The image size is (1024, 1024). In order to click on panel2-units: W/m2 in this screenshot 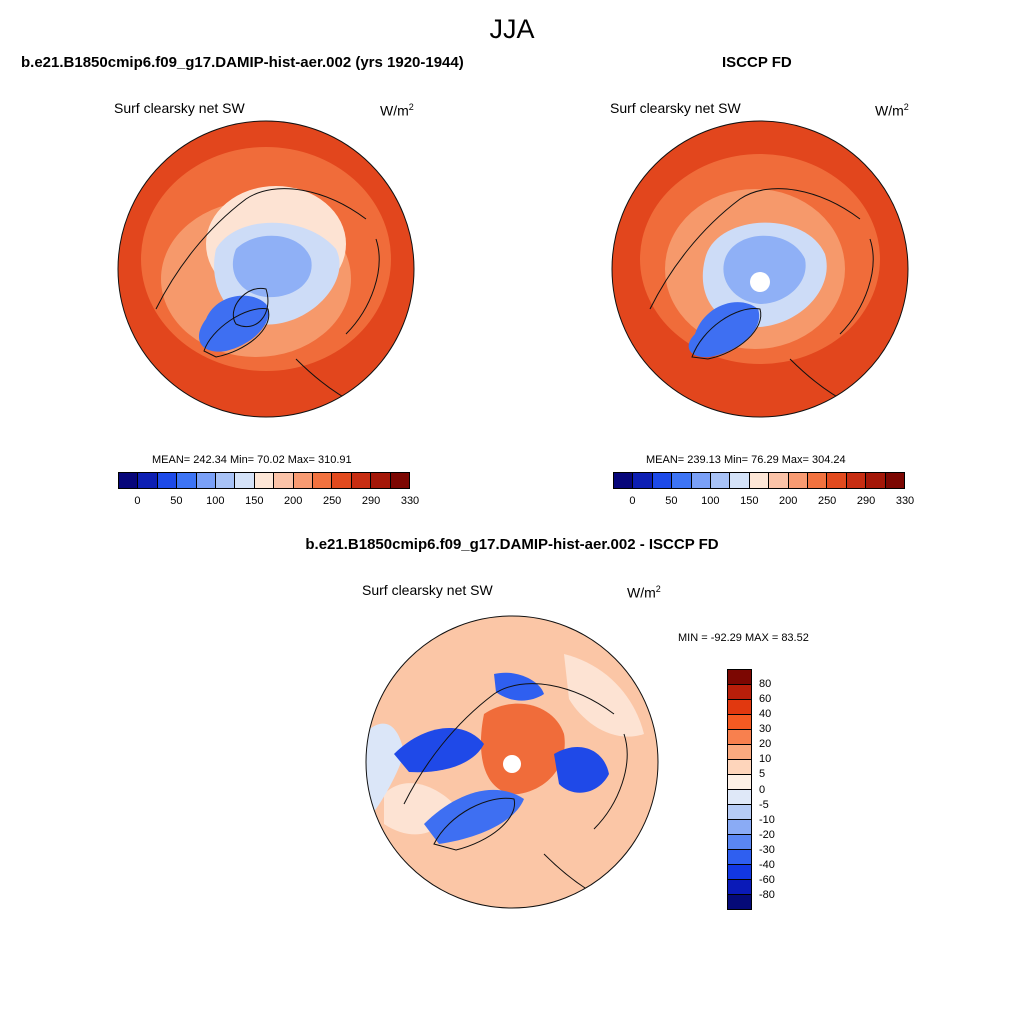, I will do `click(892, 110)`.